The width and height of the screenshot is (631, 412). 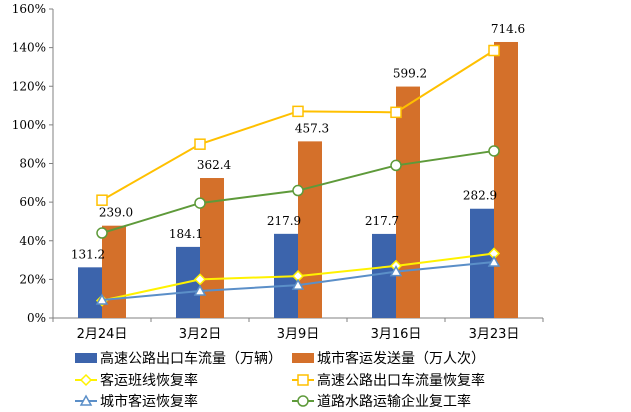 What do you see at coordinates (32, 241) in the screenshot?
I see `y-tick-label: 40%` at bounding box center [32, 241].